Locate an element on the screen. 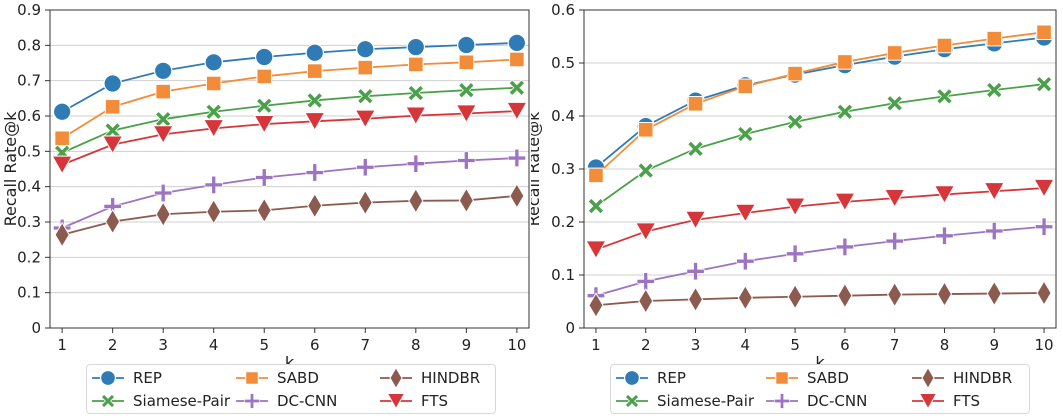  y-tick-label: 0.2 is located at coordinates (29, 257).